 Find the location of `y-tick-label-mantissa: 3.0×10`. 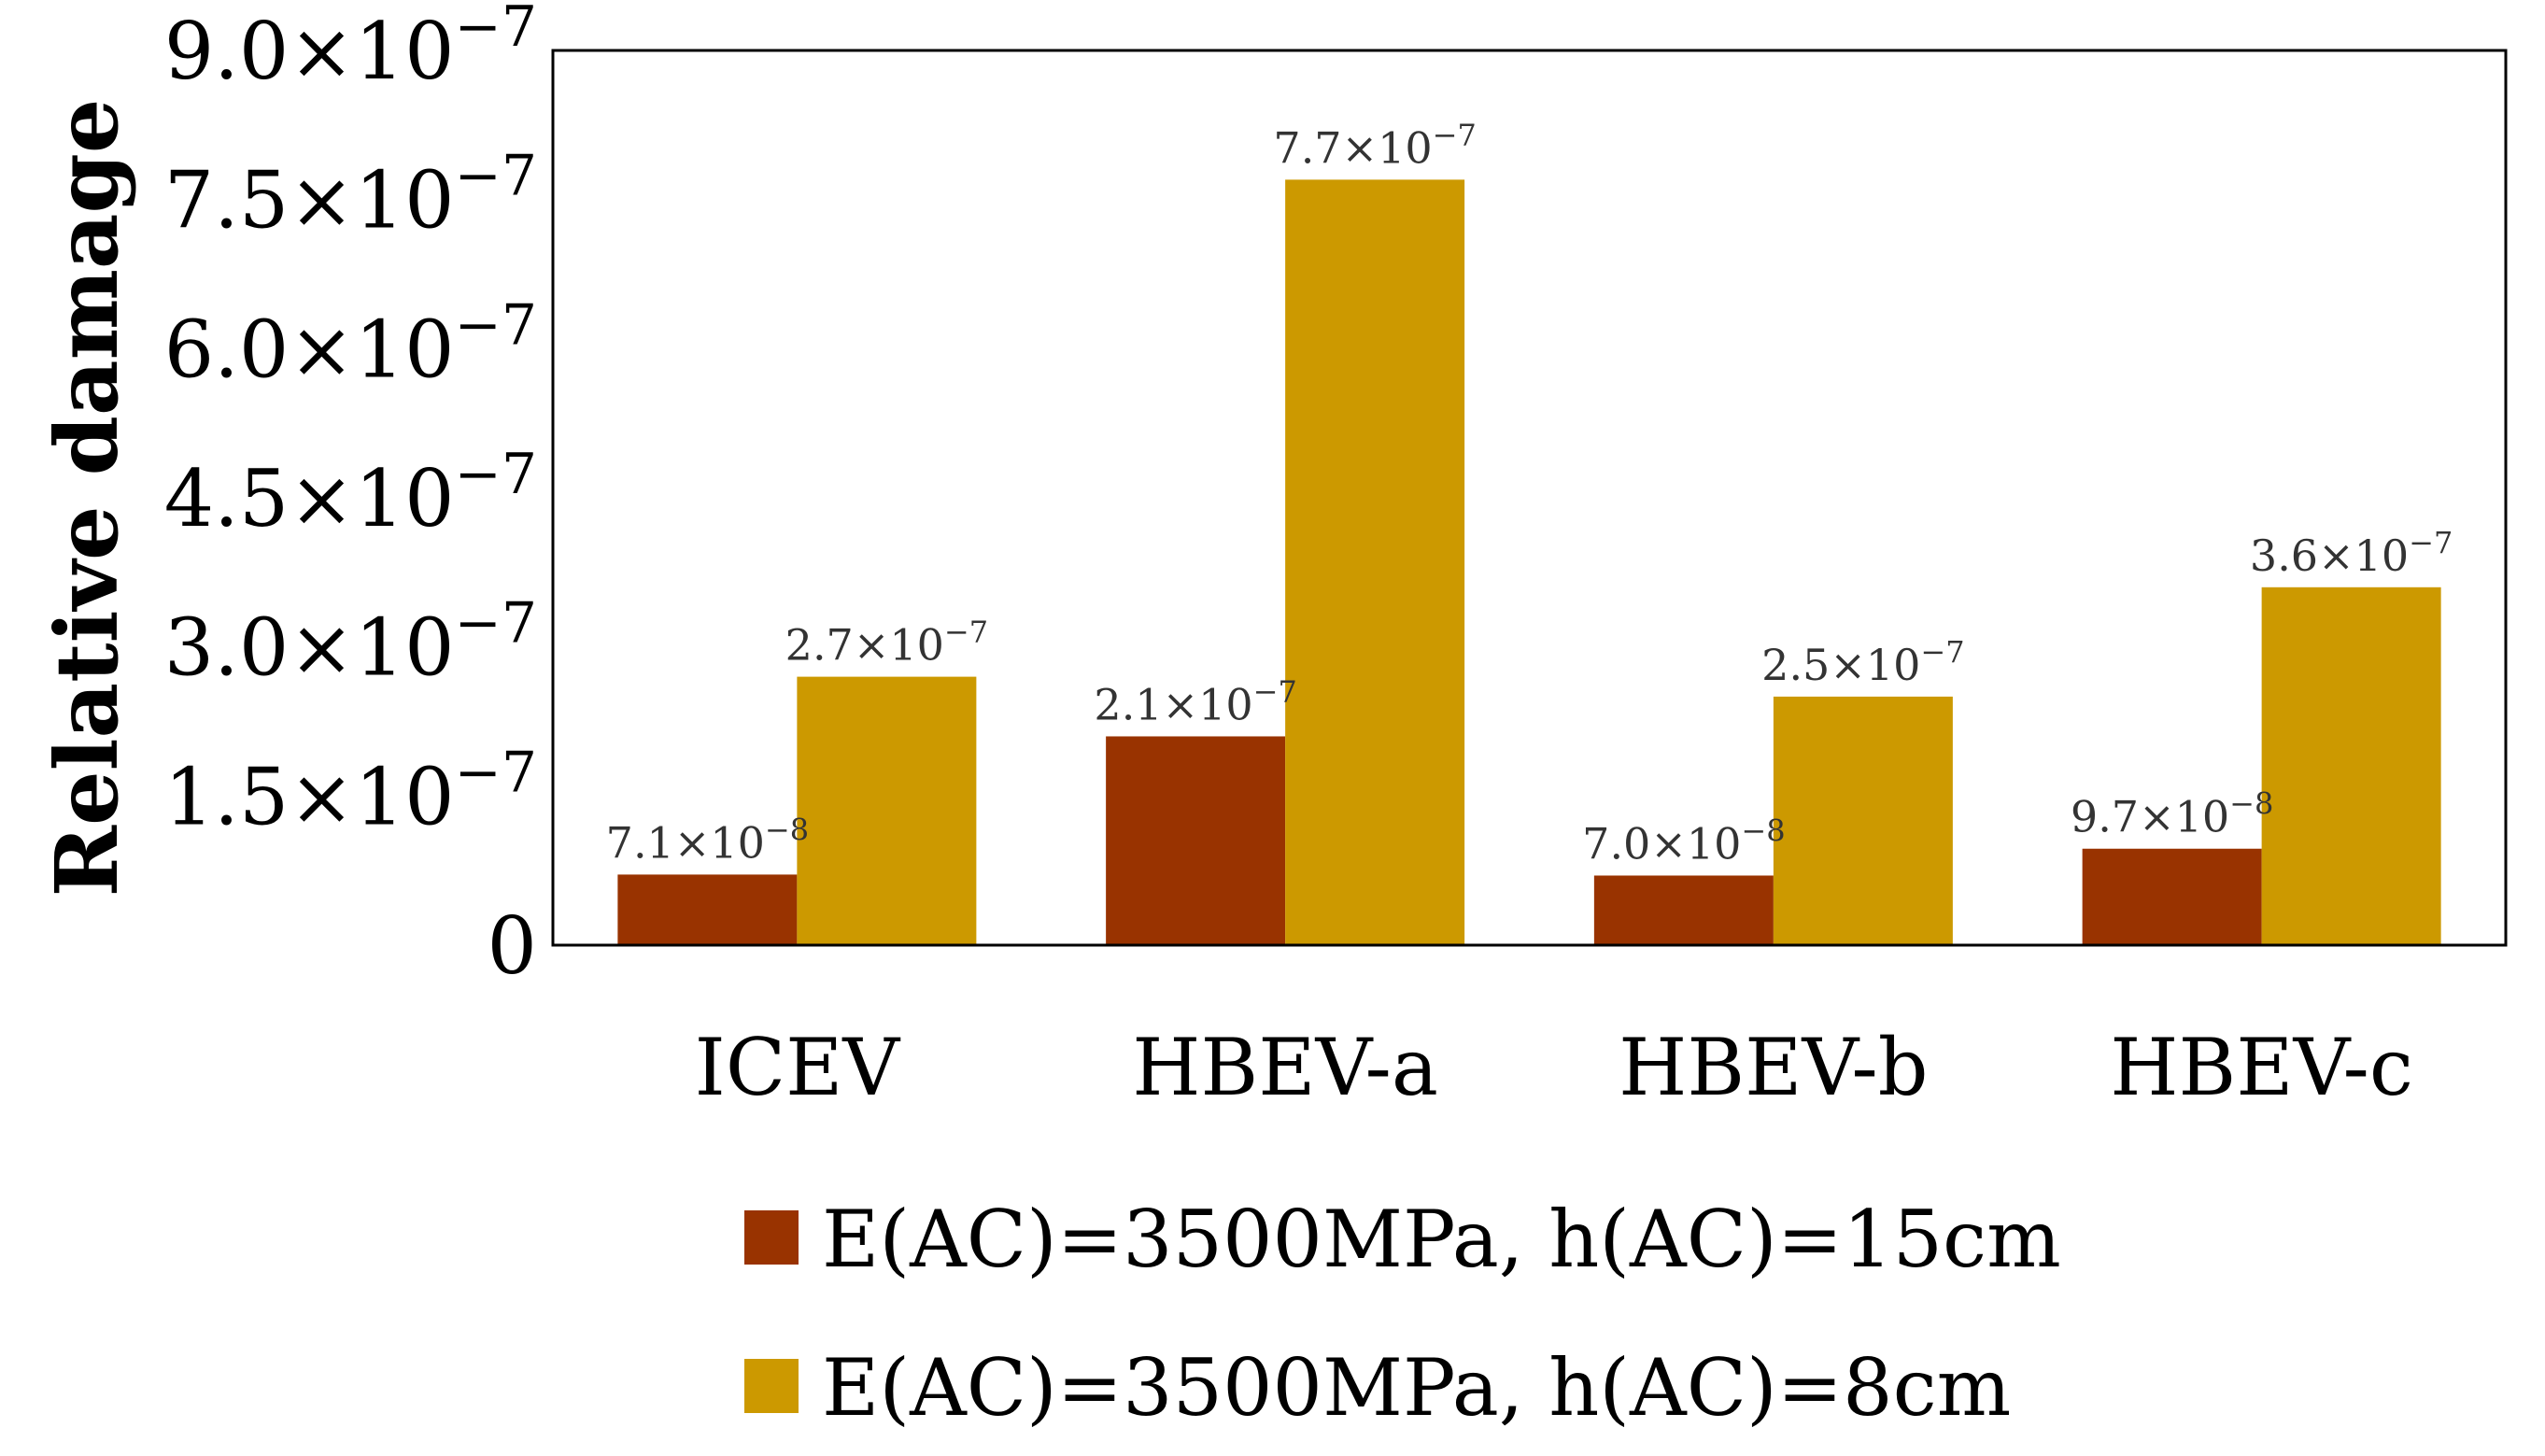

y-tick-label-mantissa: 3.0×10 is located at coordinates (309, 648).